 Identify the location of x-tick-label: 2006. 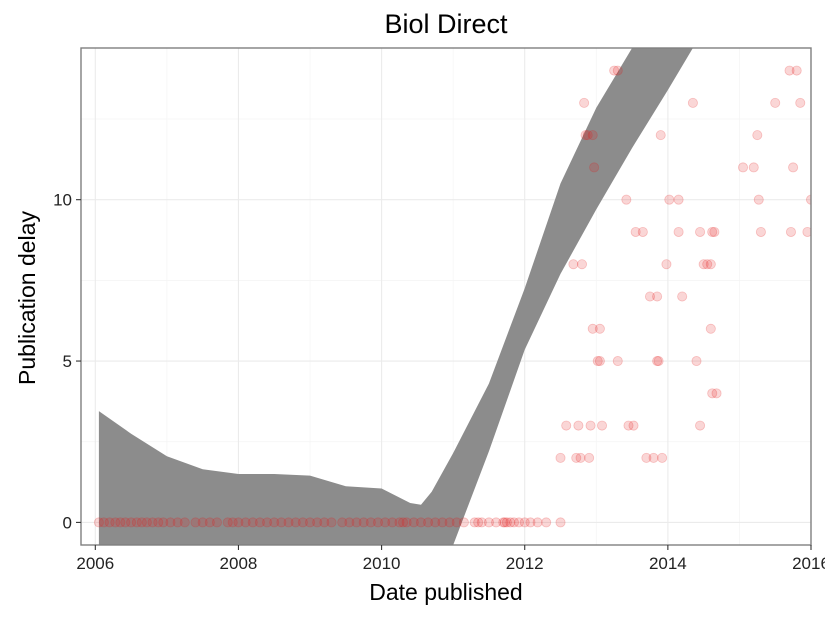
(95, 563).